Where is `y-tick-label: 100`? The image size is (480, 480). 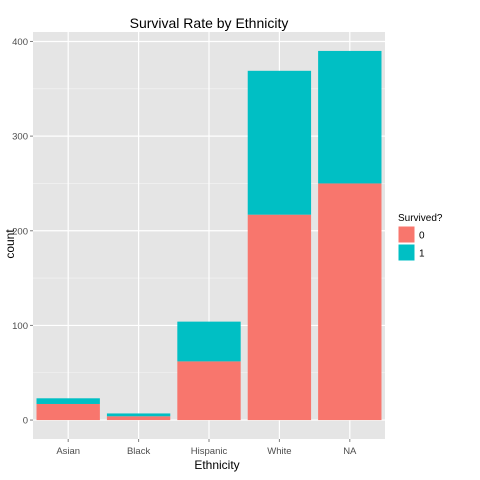
y-tick-label: 100 is located at coordinates (20, 326).